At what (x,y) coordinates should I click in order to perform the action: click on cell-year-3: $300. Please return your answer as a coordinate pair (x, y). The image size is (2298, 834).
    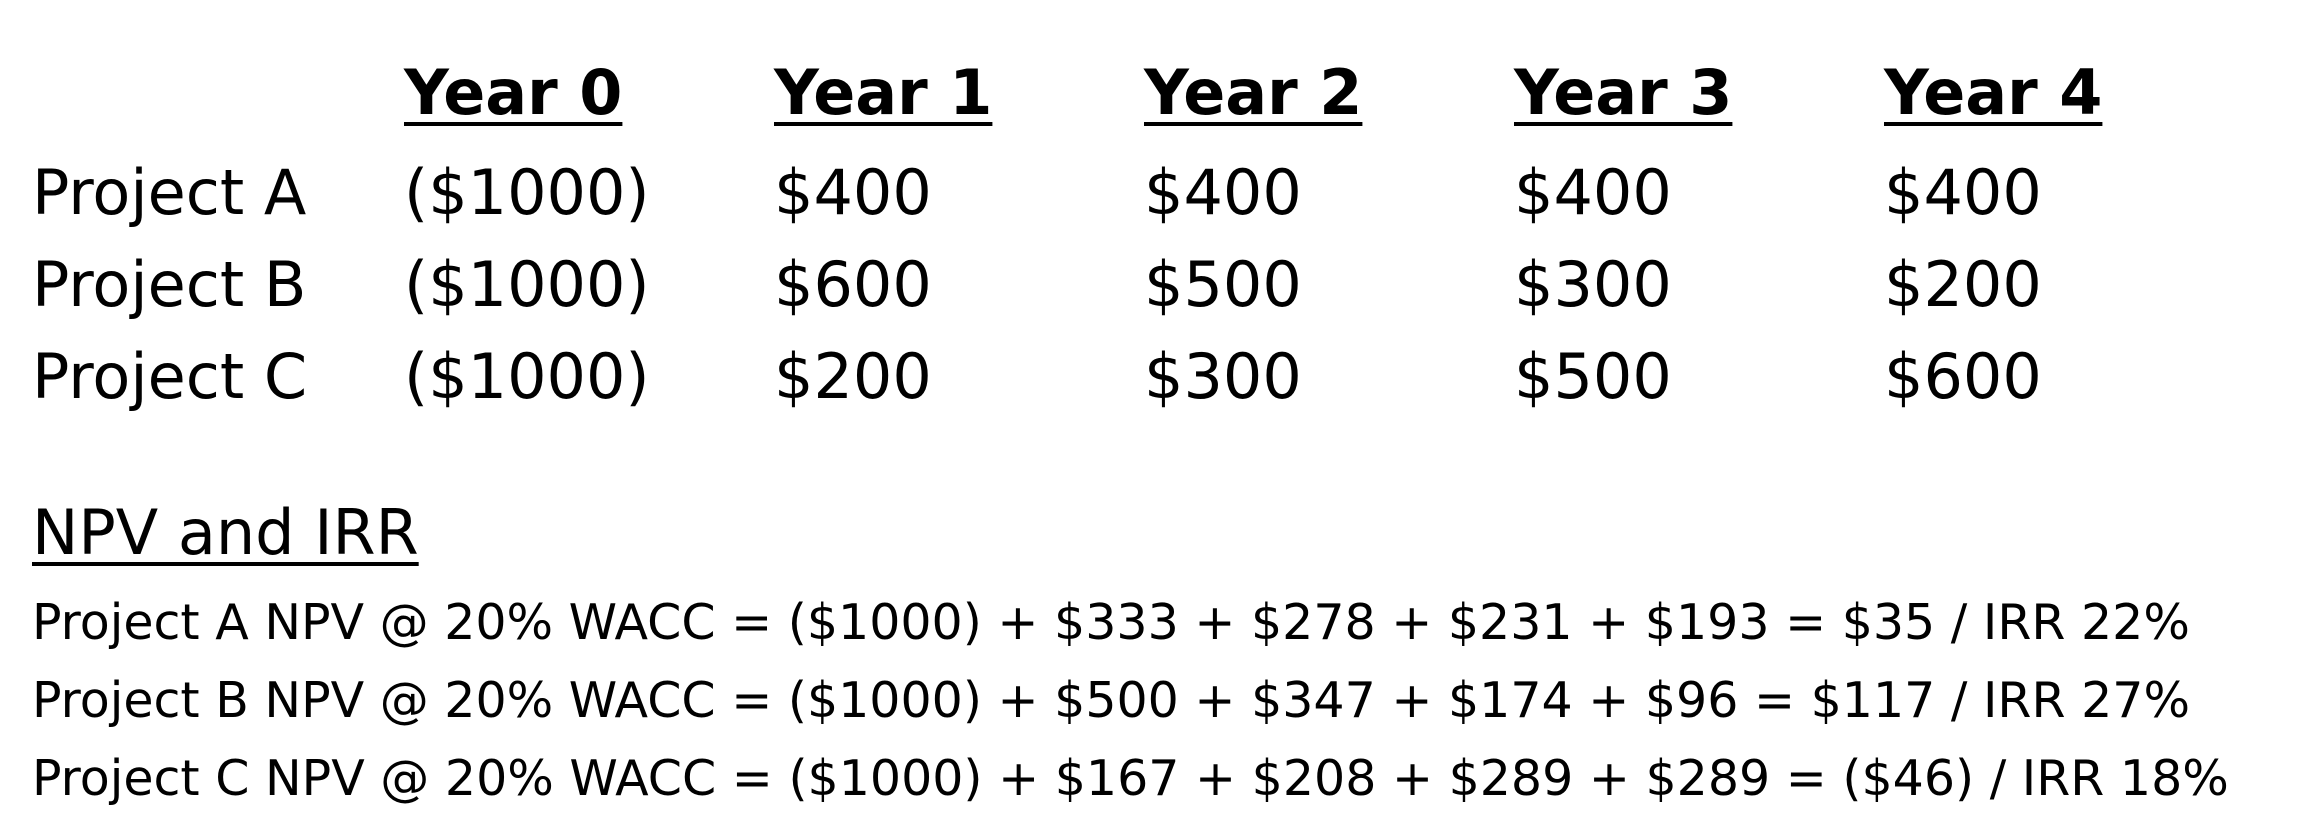
    Looking at the image, I should click on (1593, 284).